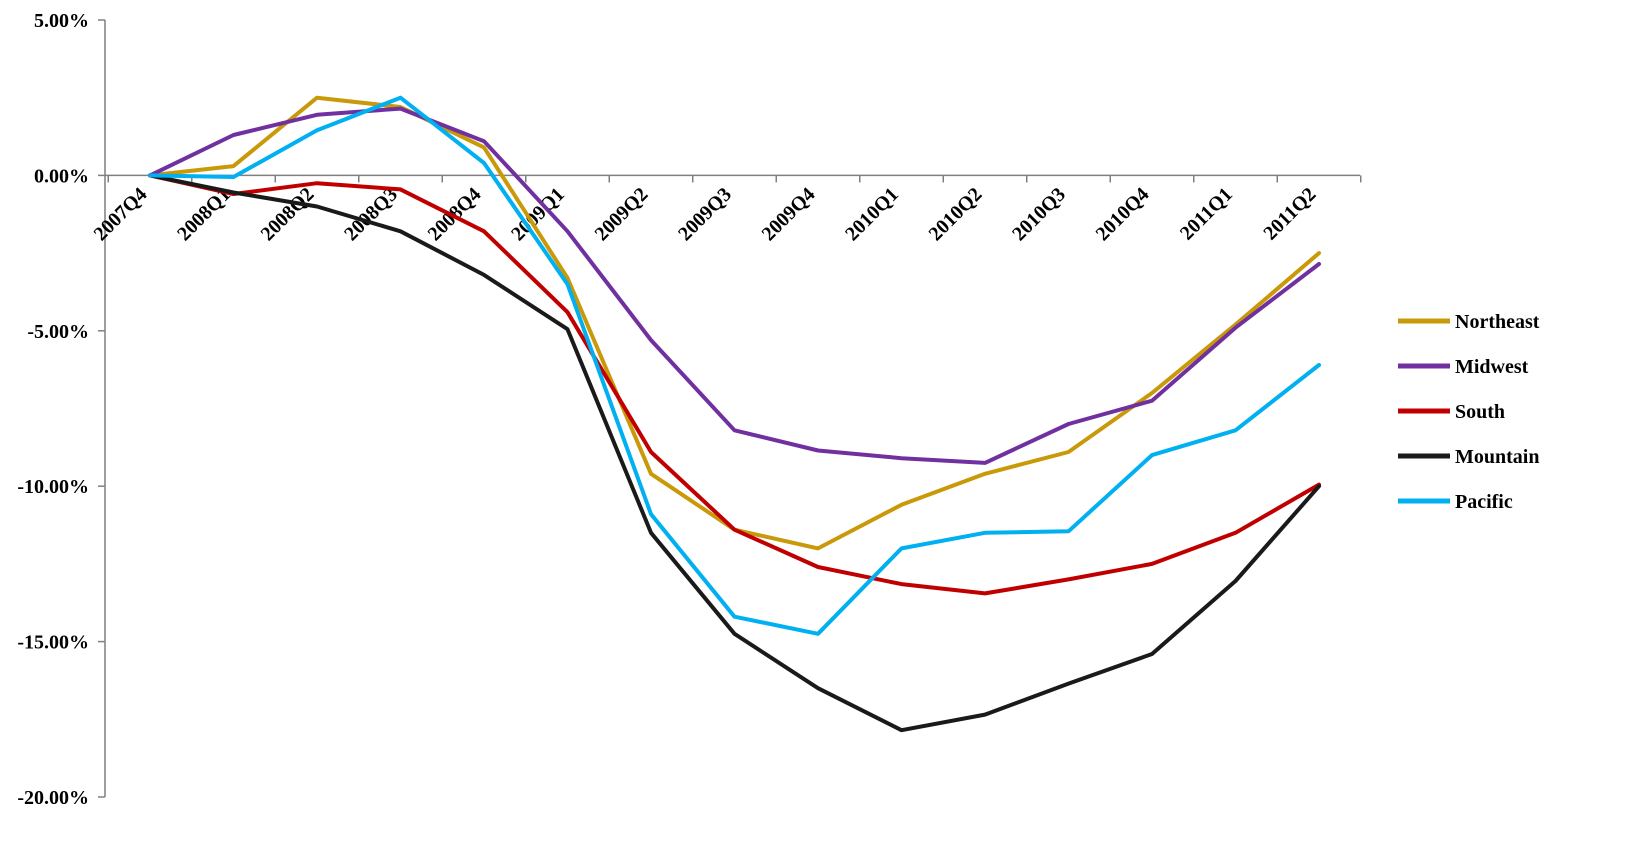 The height and width of the screenshot is (844, 1625). Describe the element at coordinates (1497, 322) in the screenshot. I see `legend-label-northeast: Northeast` at that location.